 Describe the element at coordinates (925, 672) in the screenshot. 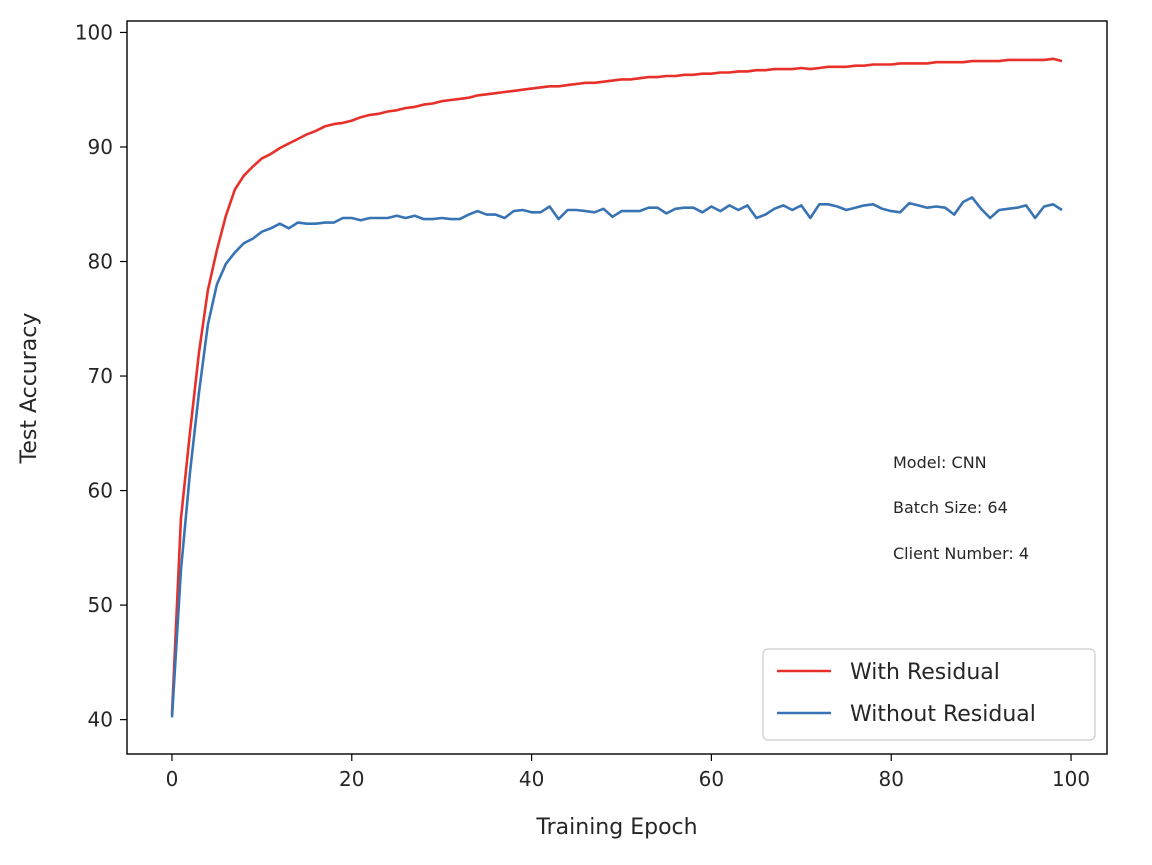

I see `legend-label-with-residual: With Residual` at that location.